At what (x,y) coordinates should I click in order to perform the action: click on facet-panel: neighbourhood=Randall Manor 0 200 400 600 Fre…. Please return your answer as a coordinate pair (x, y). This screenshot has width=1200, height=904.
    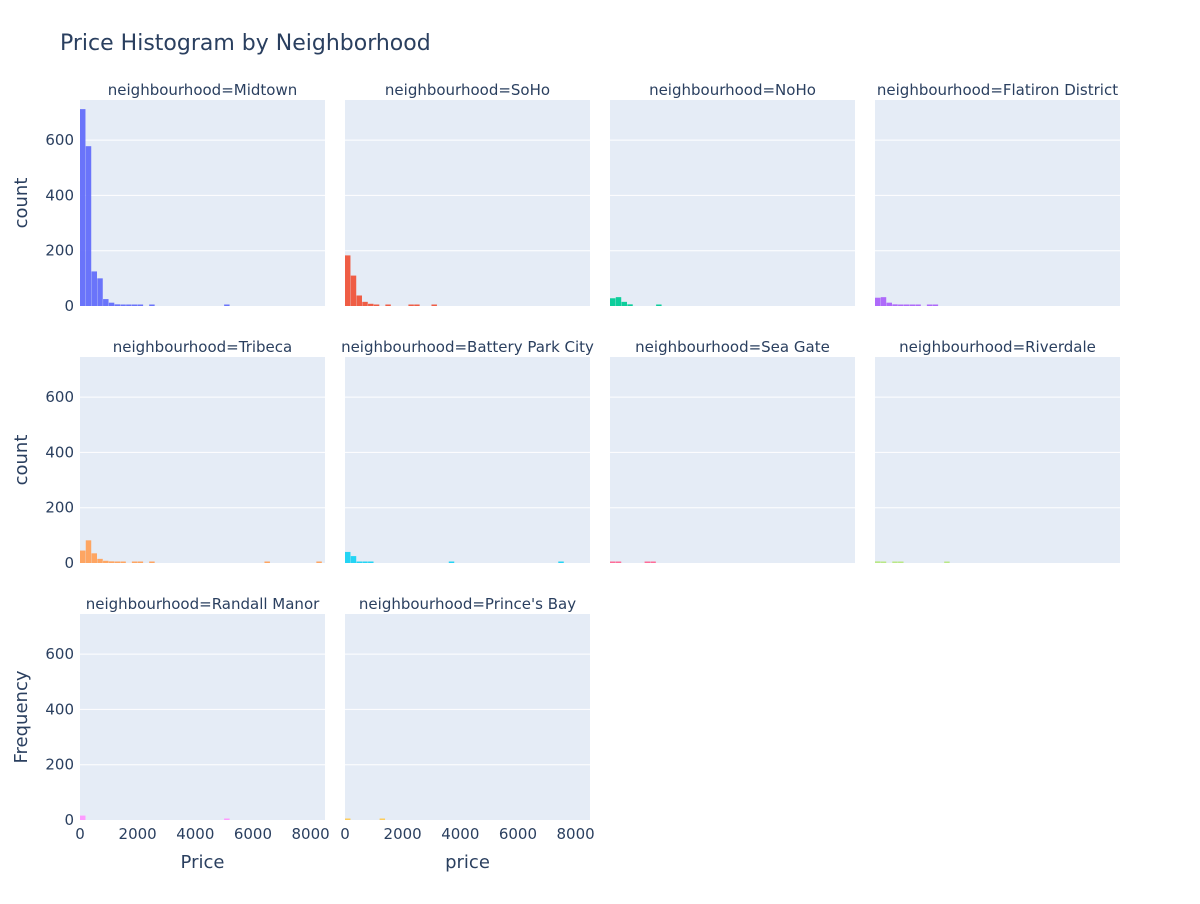
    Looking at the image, I should click on (170, 734).